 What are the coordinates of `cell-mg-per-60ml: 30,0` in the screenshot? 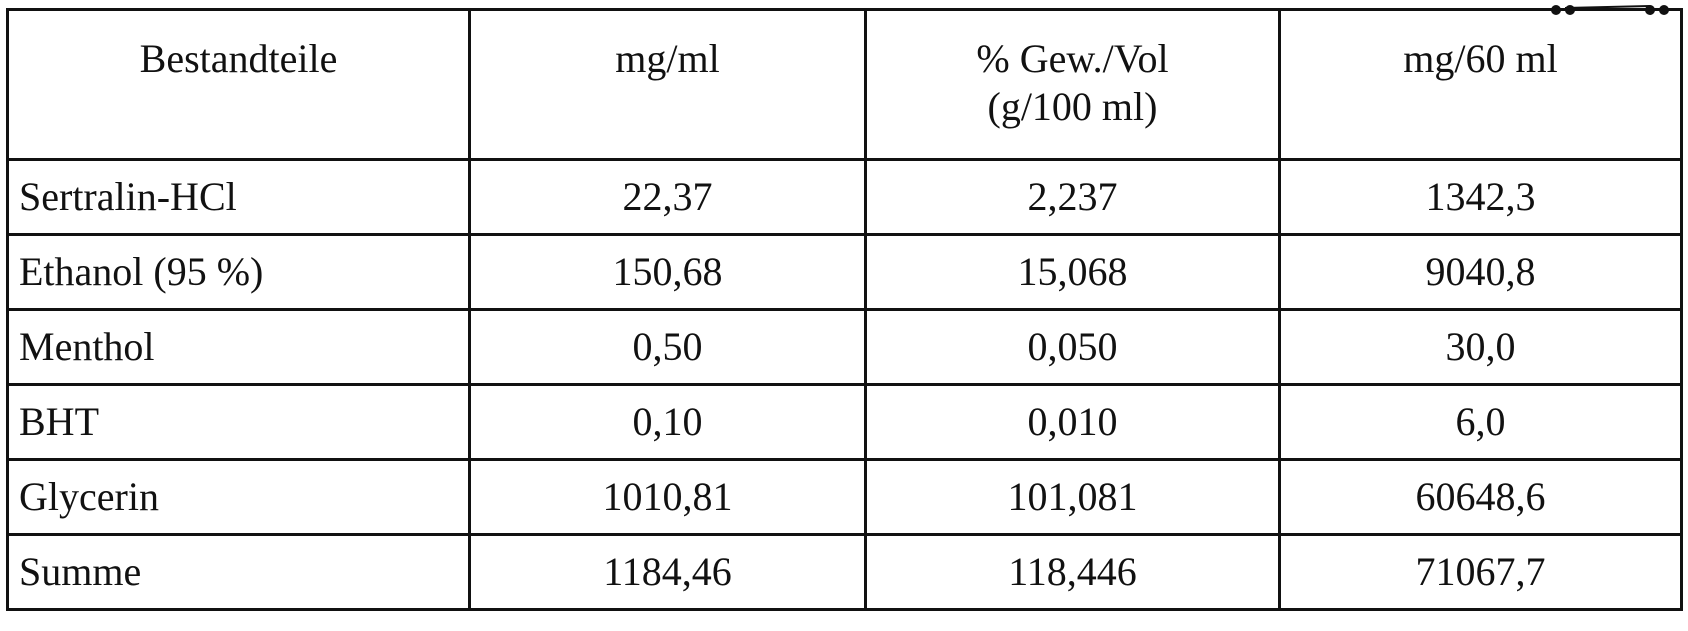 It's located at (1480, 347).